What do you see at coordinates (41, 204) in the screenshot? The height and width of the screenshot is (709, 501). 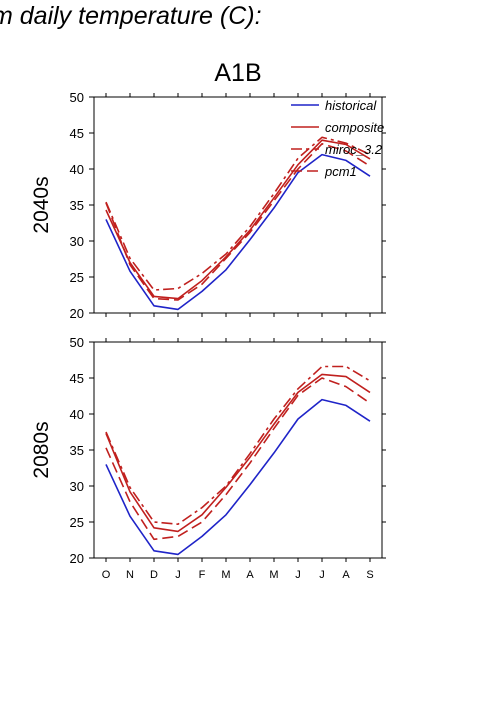 I see `panel-label: 2040s` at bounding box center [41, 204].